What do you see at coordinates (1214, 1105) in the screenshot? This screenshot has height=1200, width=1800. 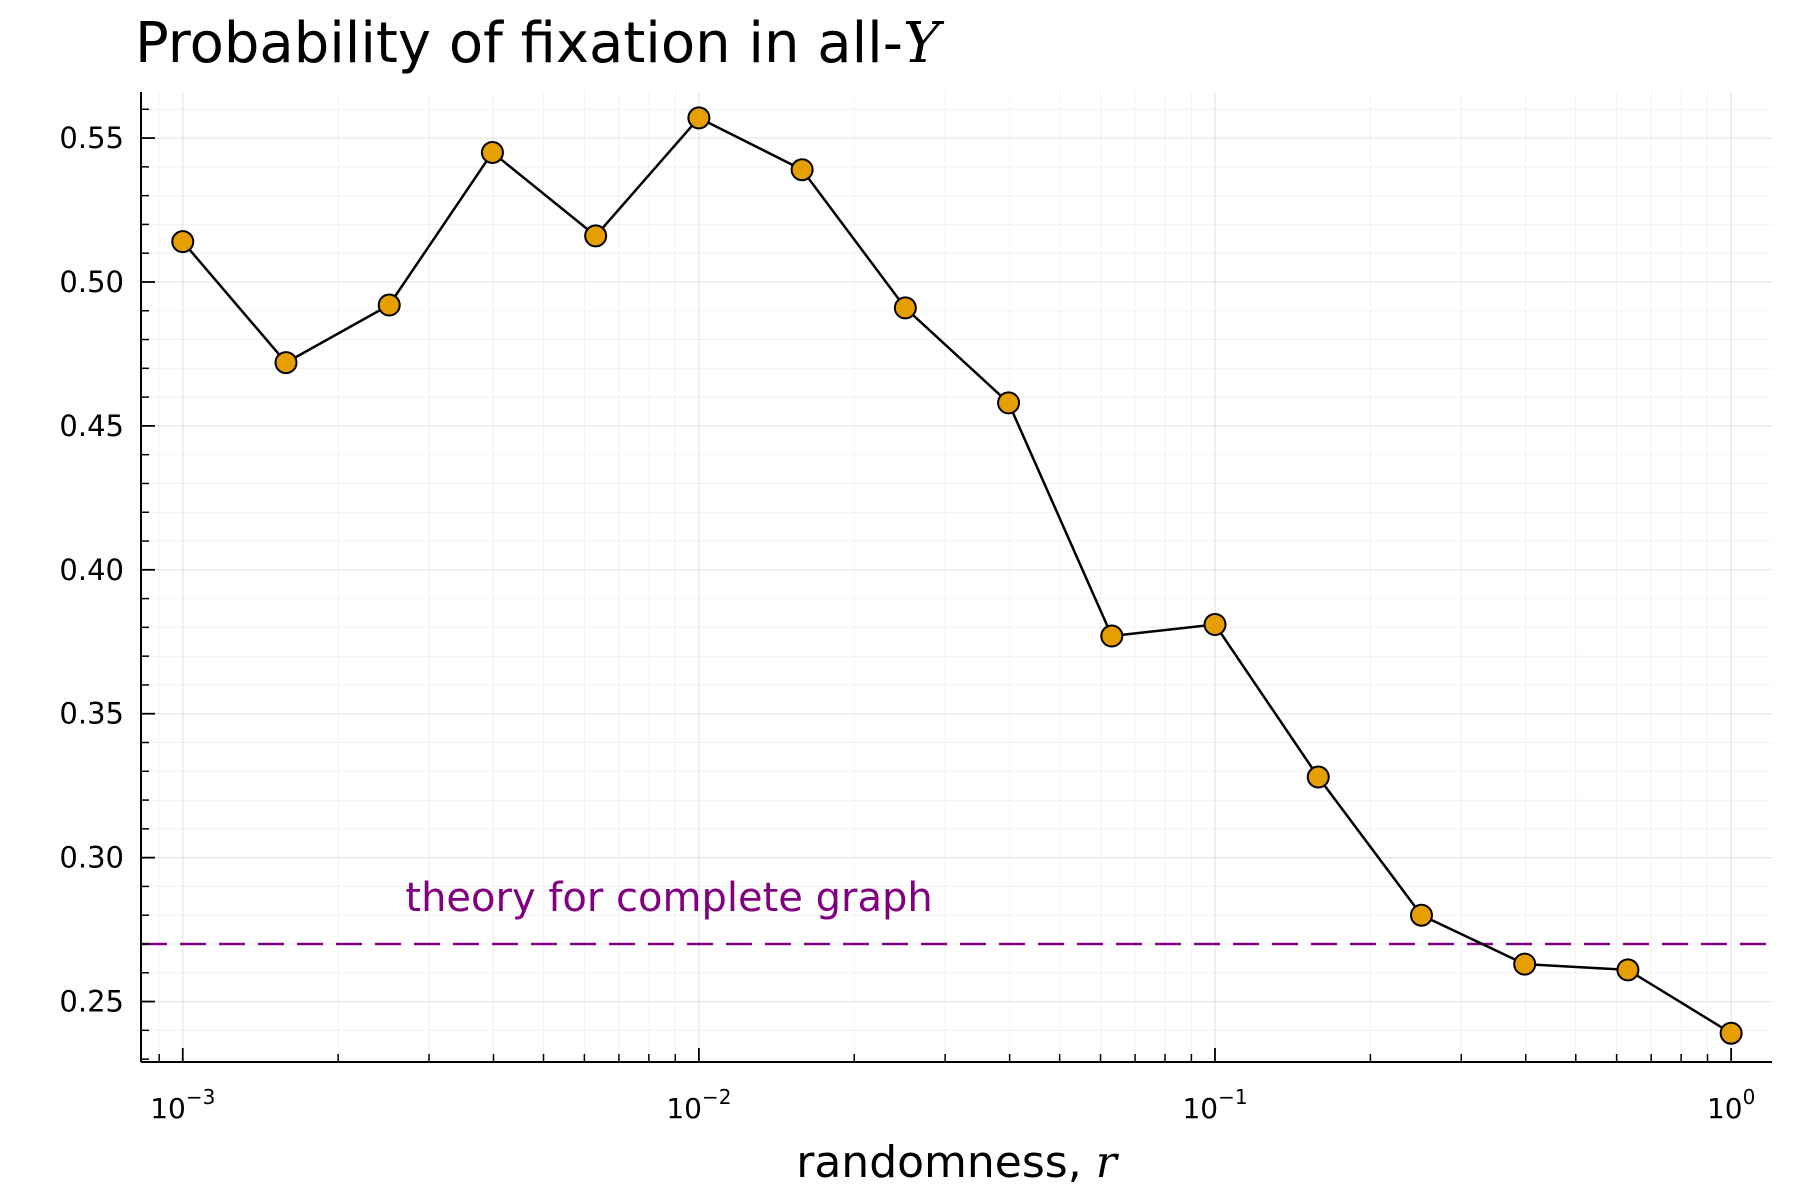 I see `x-tick-label: 10⁻¹` at bounding box center [1214, 1105].